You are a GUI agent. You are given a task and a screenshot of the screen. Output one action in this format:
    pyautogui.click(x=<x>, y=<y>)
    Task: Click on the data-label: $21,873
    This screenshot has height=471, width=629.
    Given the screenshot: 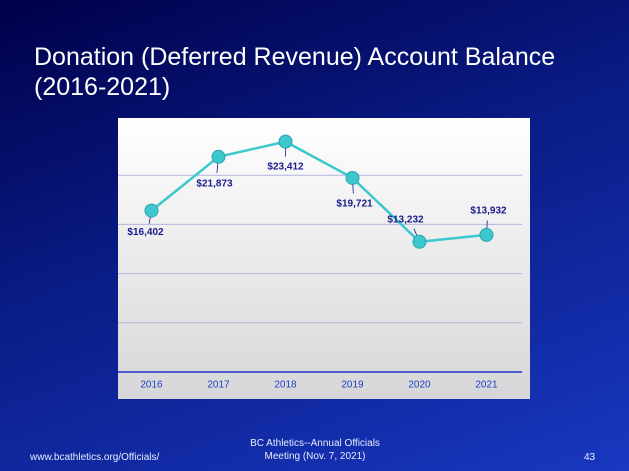 What is the action you would take?
    pyautogui.click(x=214, y=183)
    